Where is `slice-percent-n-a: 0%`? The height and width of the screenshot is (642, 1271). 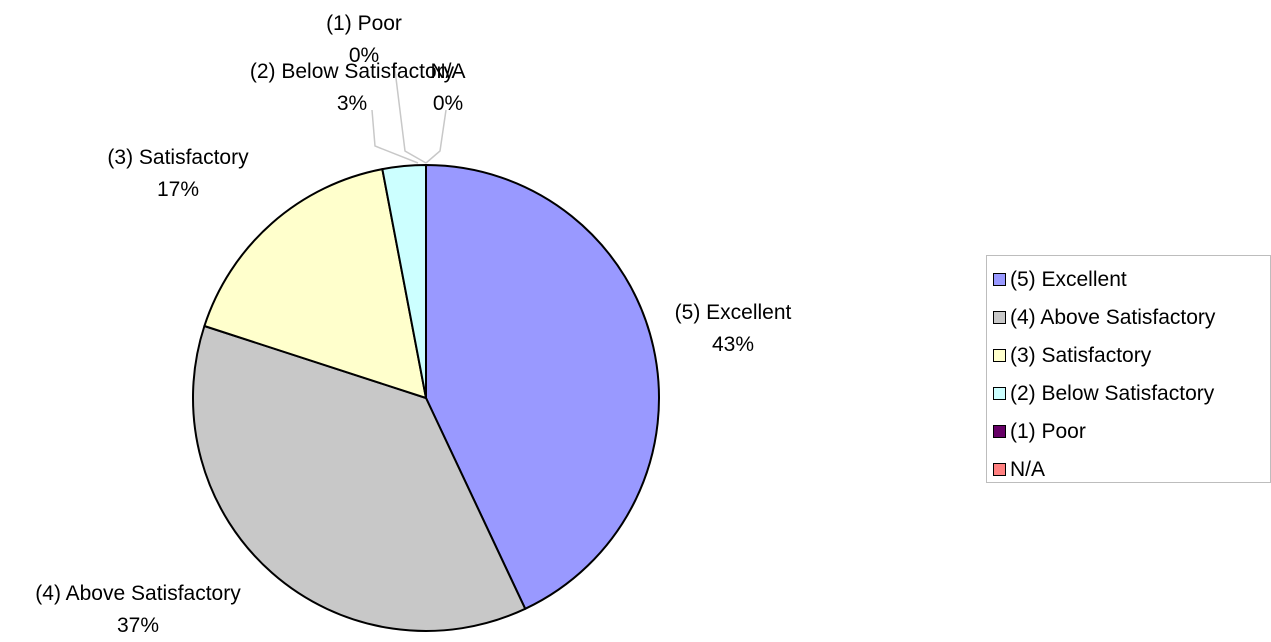
slice-percent-n-a: 0% is located at coordinates (448, 103).